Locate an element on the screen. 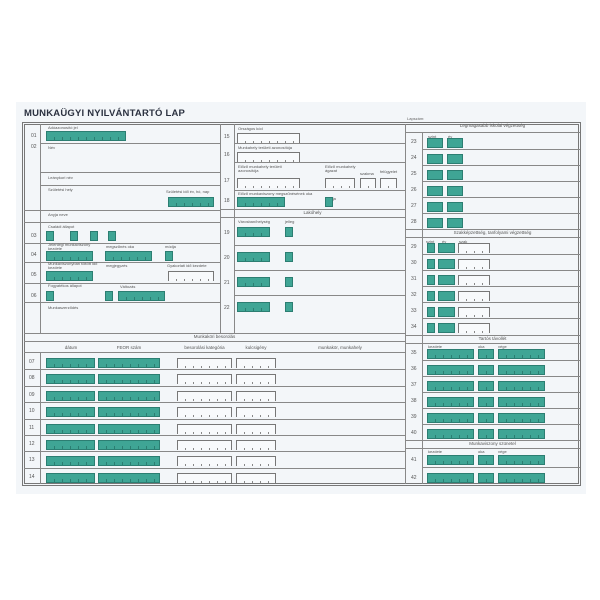  prev-workplace-area-field is located at coordinates (268, 183).